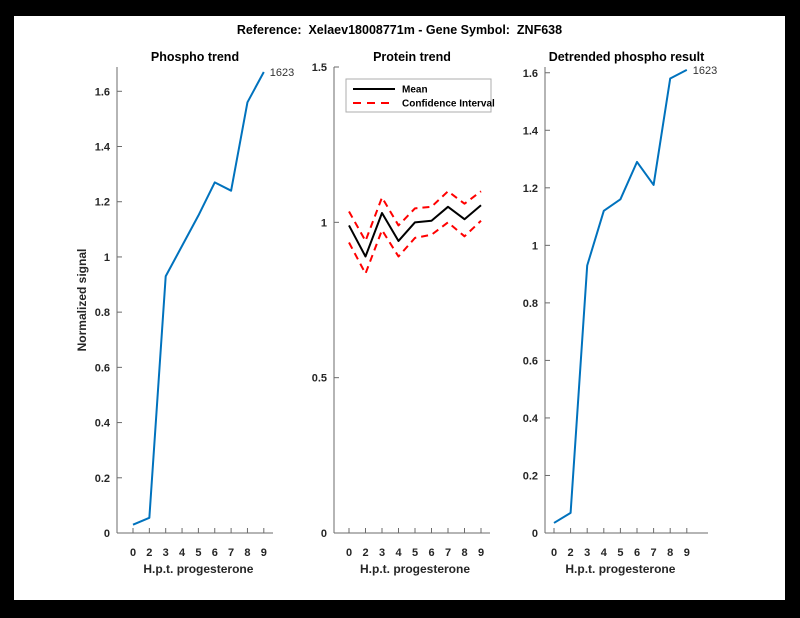 The image size is (800, 618). What do you see at coordinates (195, 57) in the screenshot?
I see `subplot-title: Phospho trend` at bounding box center [195, 57].